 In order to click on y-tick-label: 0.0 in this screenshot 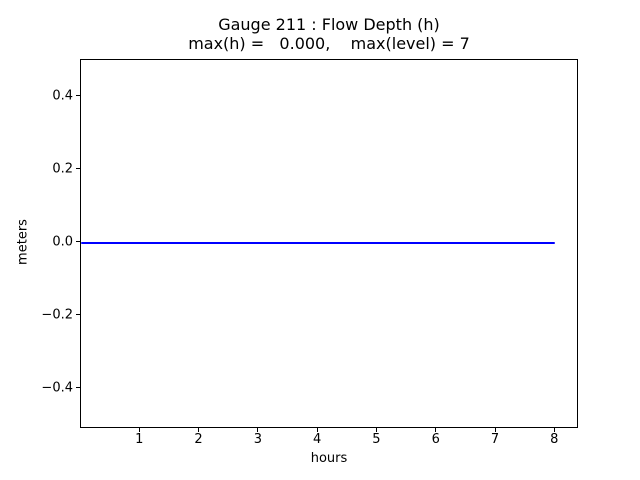, I will do `click(62, 242)`.